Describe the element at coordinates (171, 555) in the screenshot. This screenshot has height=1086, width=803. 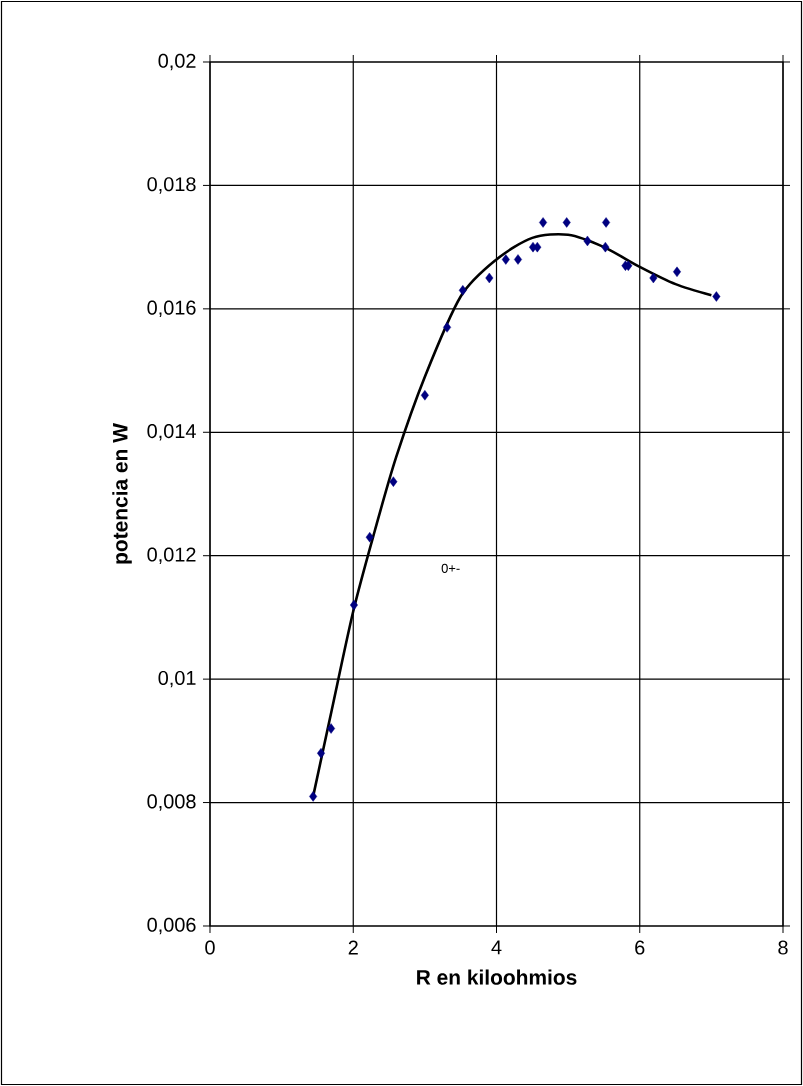
I see `y-tick-label: 0,012` at that location.